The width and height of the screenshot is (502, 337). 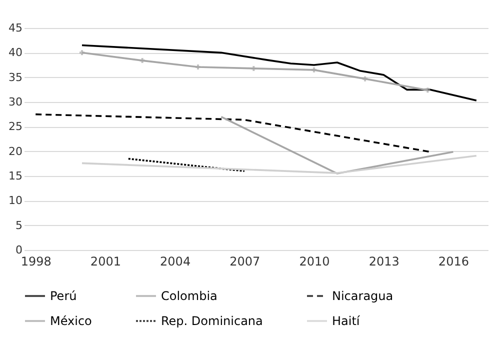 I want to click on x-tick-label: 1998, so click(x=36, y=261).